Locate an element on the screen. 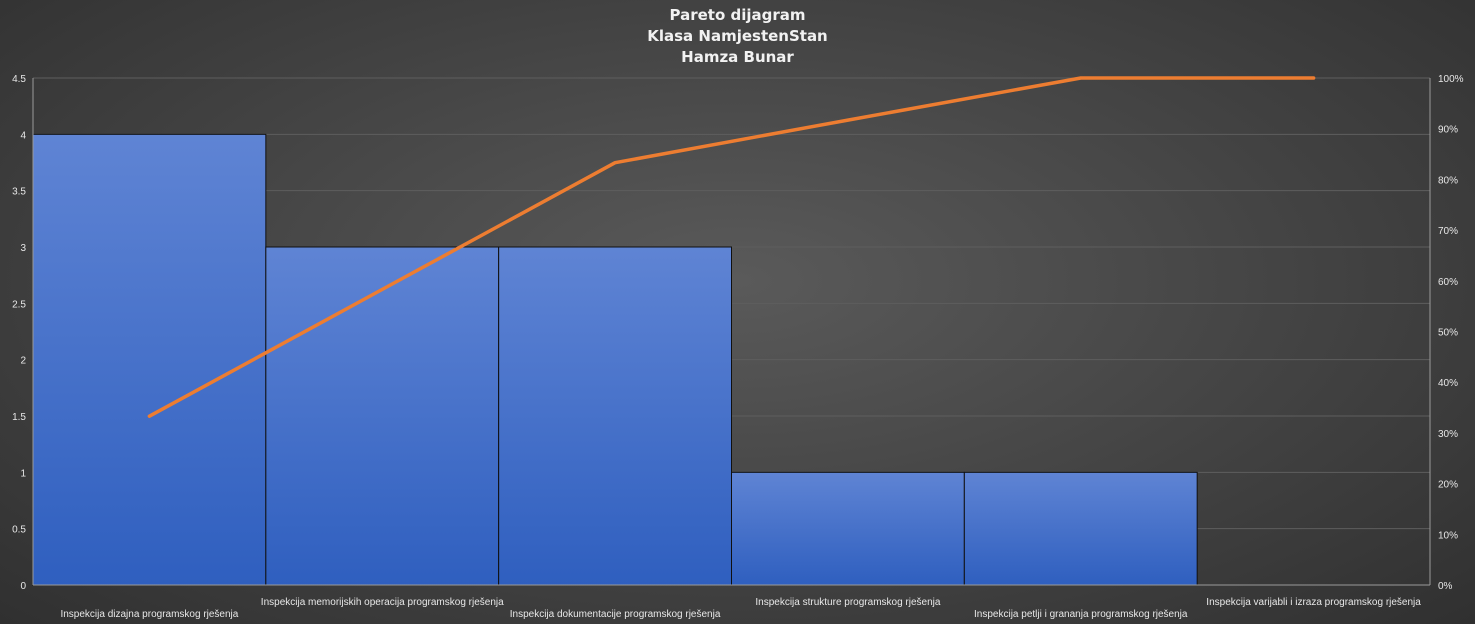  left-tick-label: 2.5 is located at coordinates (19, 304).